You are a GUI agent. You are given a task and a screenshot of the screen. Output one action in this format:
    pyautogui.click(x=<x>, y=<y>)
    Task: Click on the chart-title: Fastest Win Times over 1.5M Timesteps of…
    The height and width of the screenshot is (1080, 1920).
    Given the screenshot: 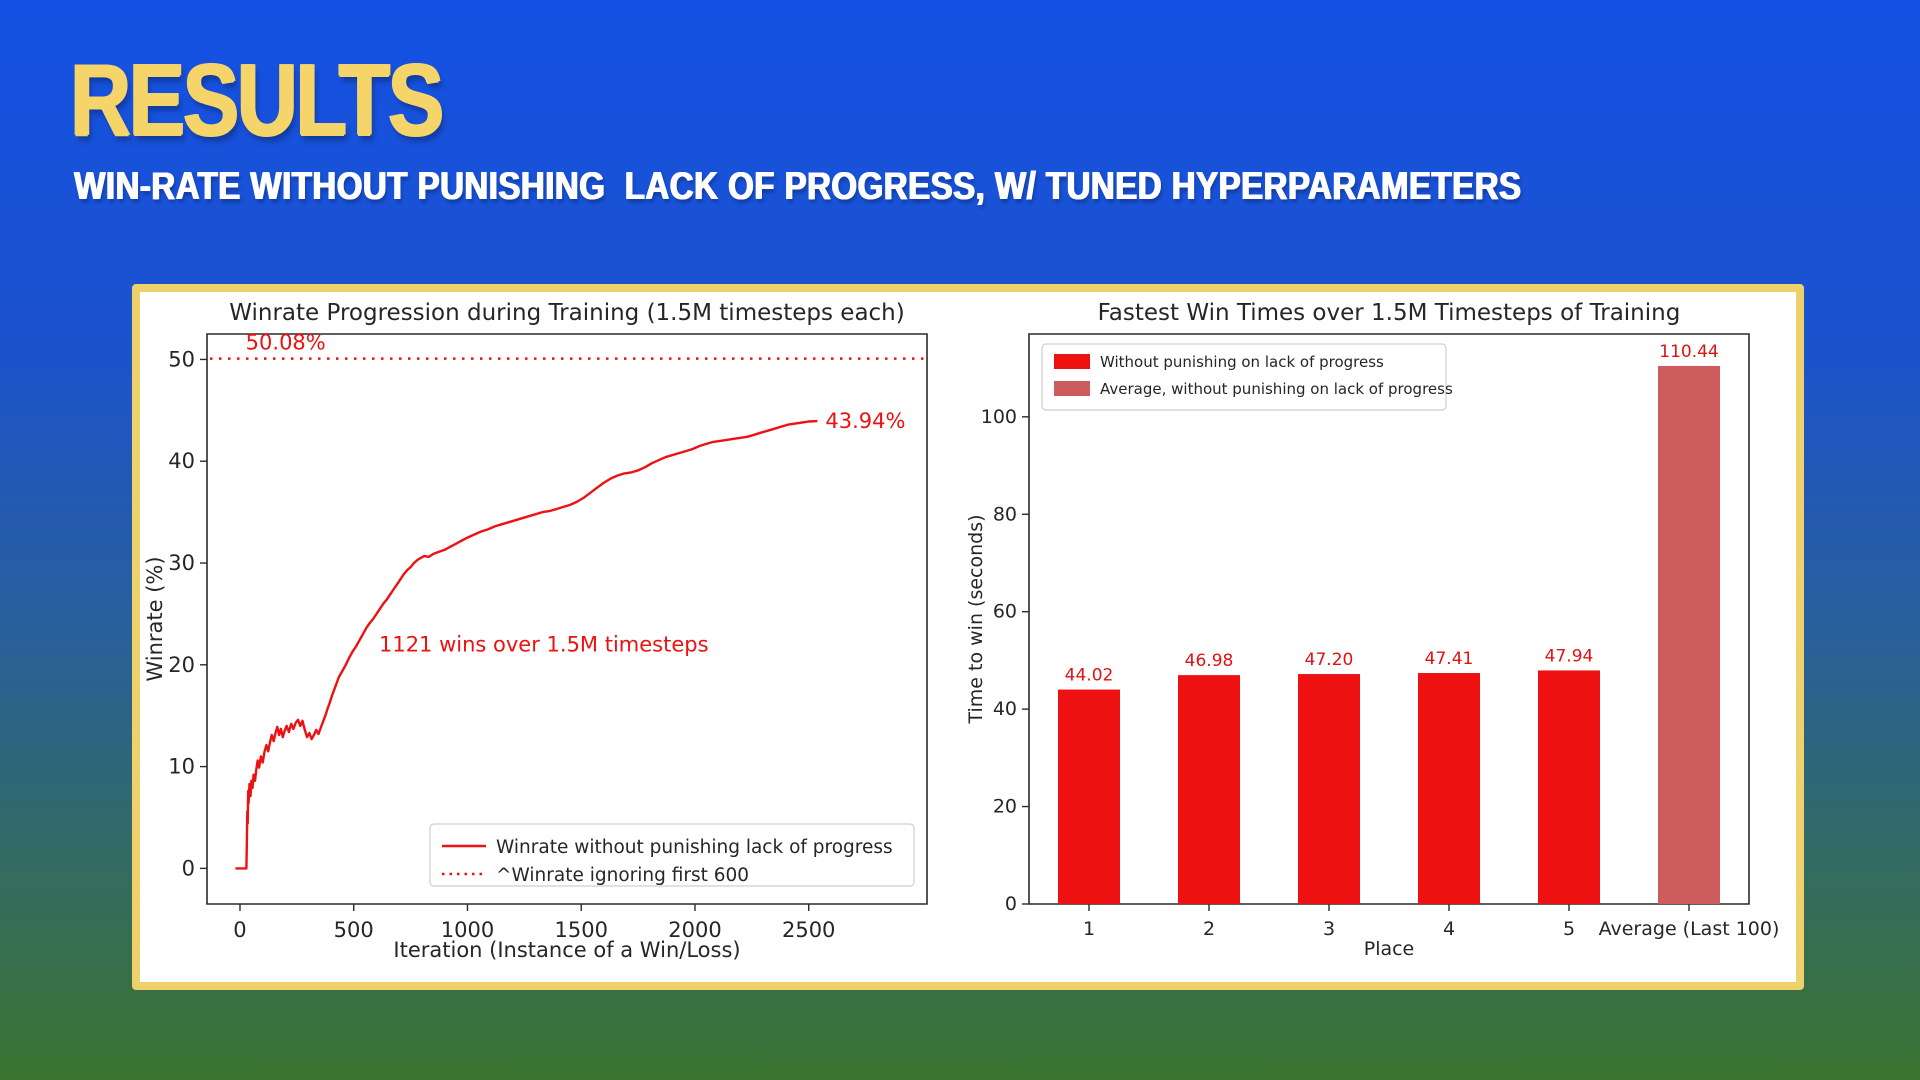 What is the action you would take?
    pyautogui.click(x=1389, y=313)
    